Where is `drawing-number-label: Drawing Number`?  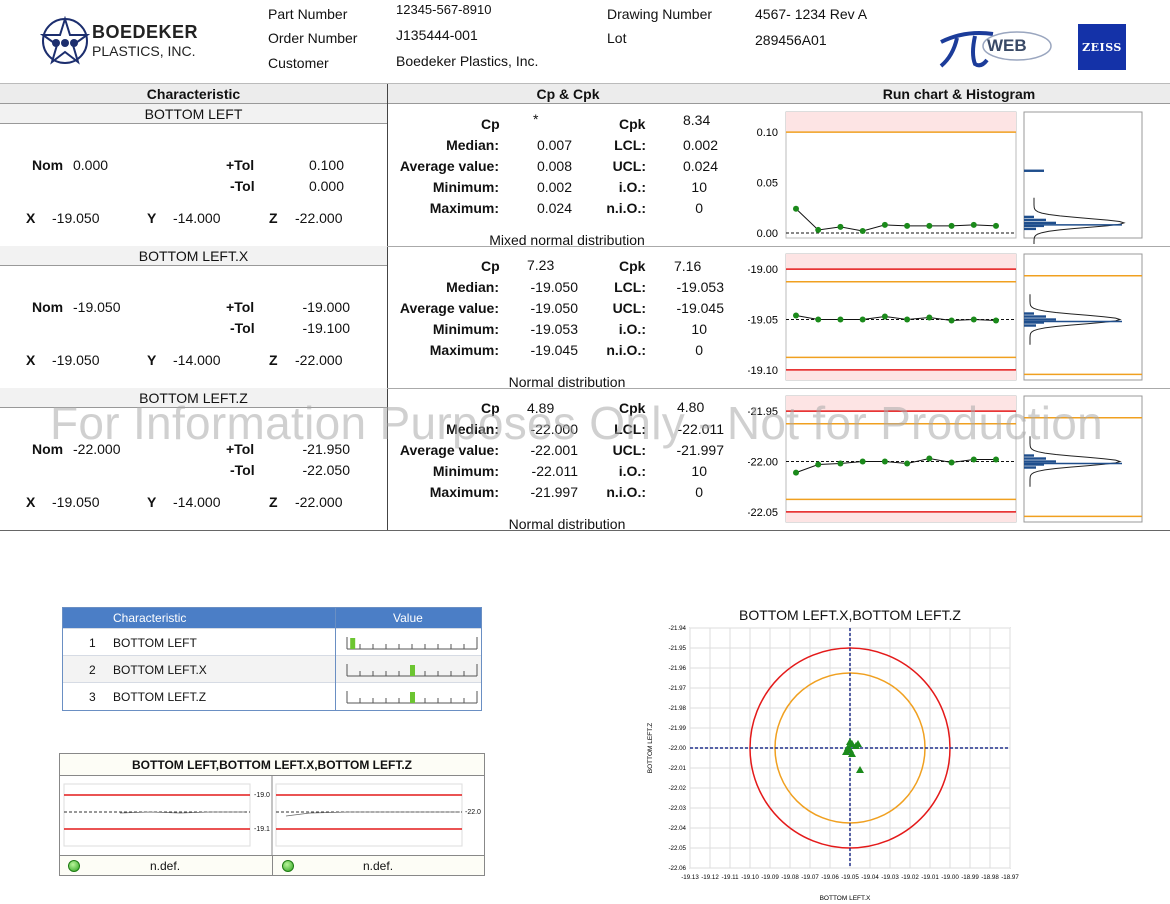
drawing-number-label: Drawing Number is located at coordinates (660, 14).